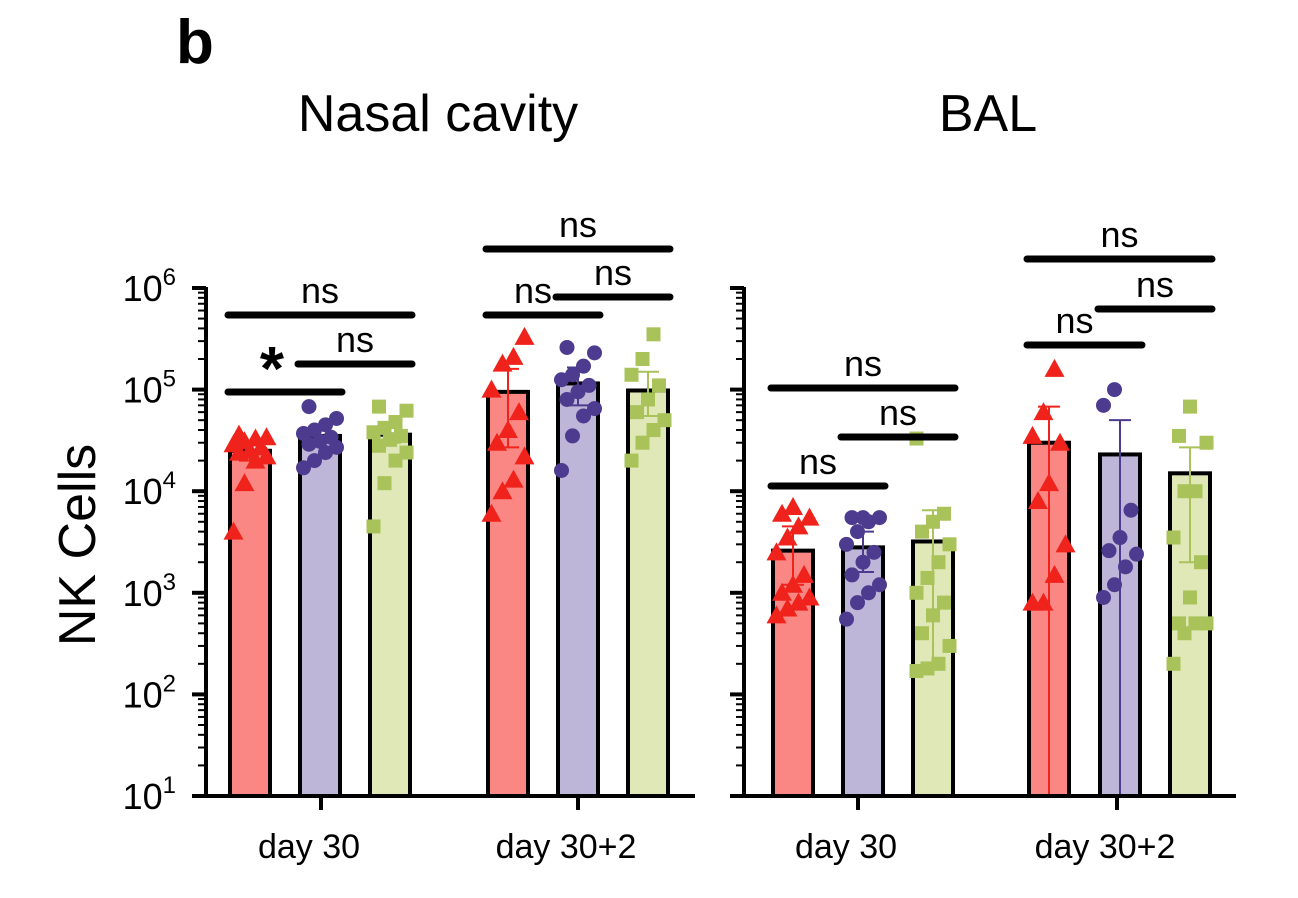 The image size is (1298, 898). I want to click on x-tick-label: day 30+2, so click(1105, 847).